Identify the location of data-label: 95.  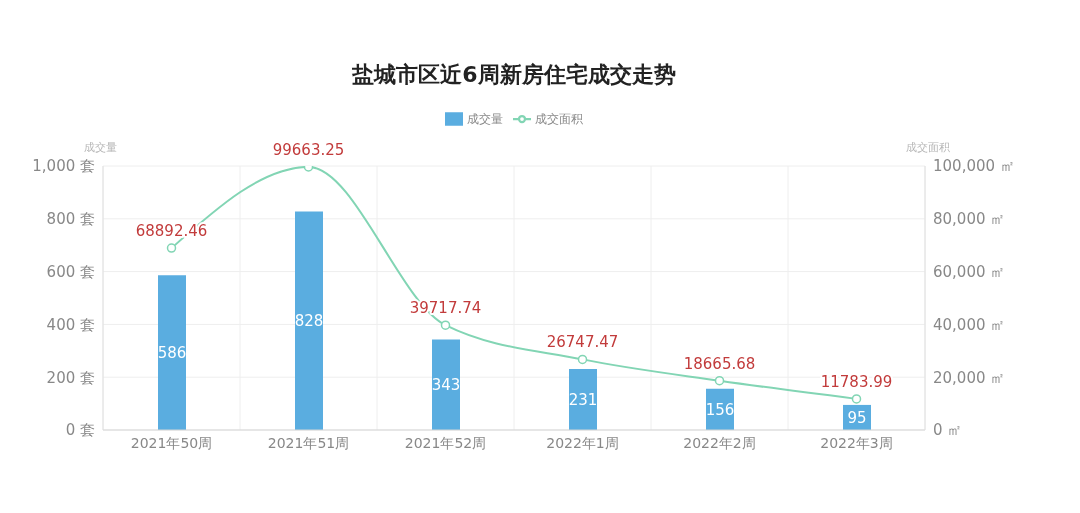
(857, 417).